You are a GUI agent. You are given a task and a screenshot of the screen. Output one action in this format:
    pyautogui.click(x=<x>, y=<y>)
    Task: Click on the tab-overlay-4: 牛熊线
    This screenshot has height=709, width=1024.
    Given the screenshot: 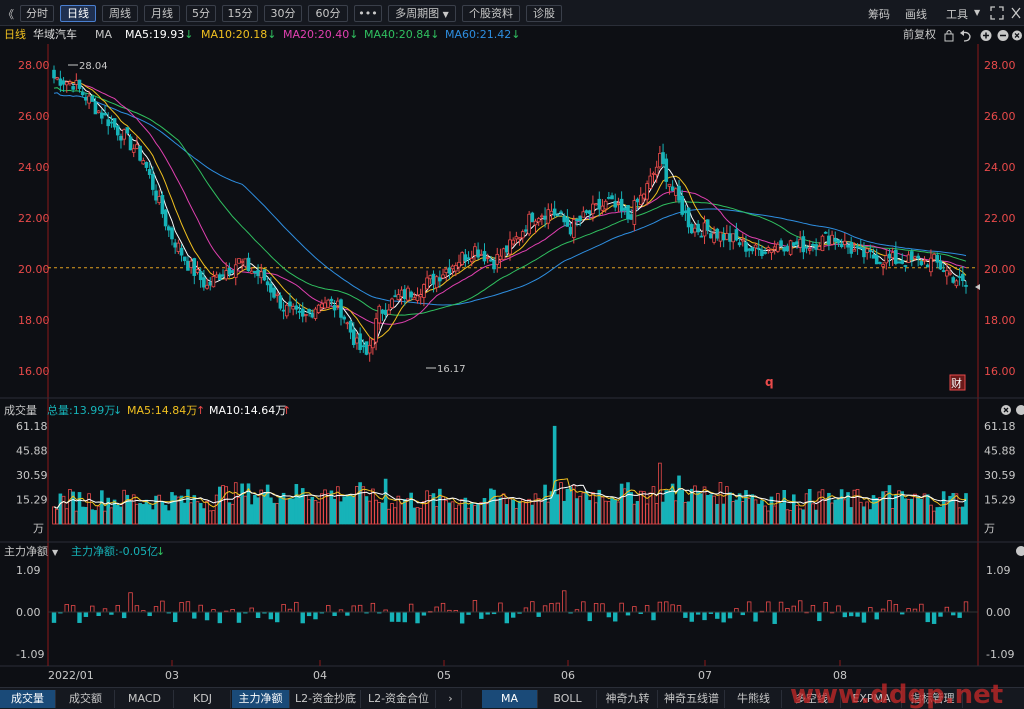 What is the action you would take?
    pyautogui.click(x=754, y=699)
    